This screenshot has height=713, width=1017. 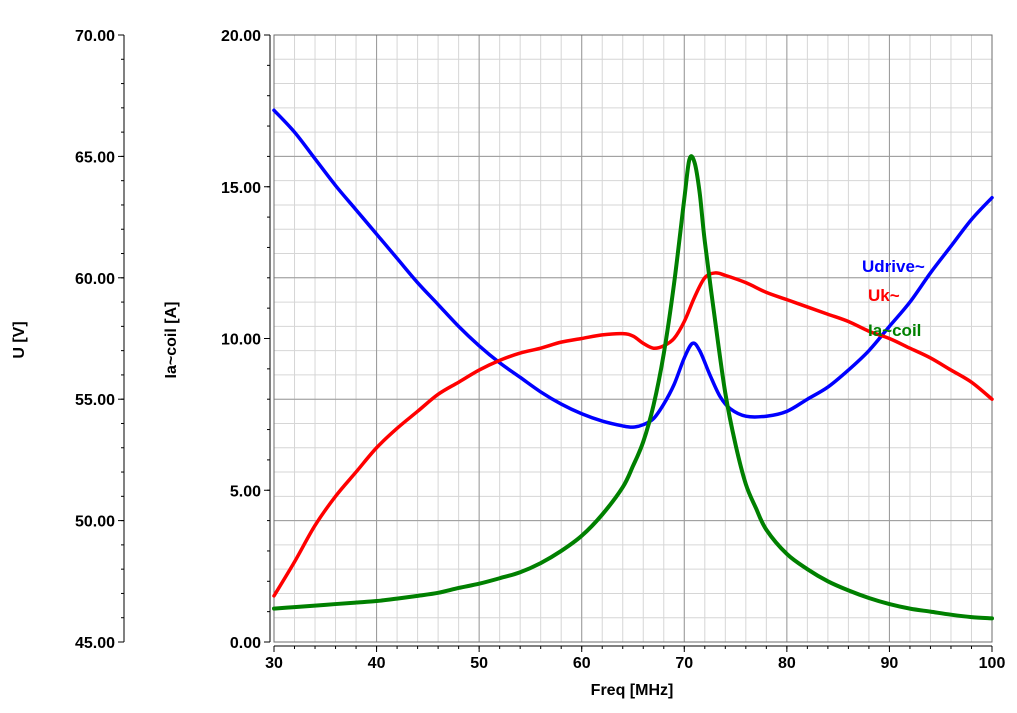 I want to click on x-axis-tick-label: 80, so click(x=787, y=663).